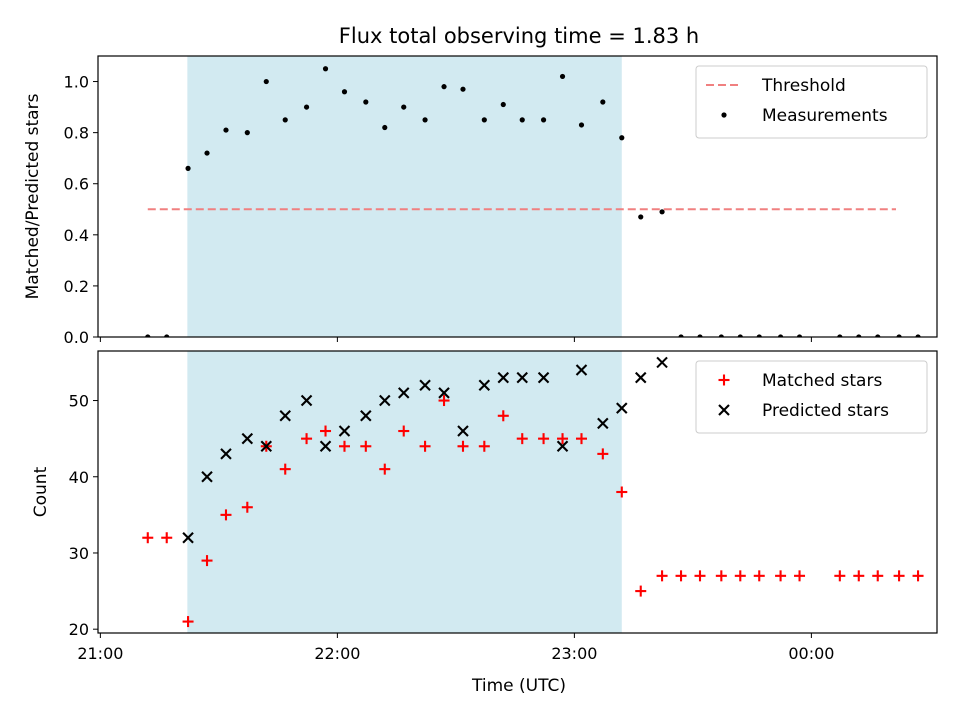  What do you see at coordinates (76, 82) in the screenshot?
I see `y-tick-label: 1.0` at bounding box center [76, 82].